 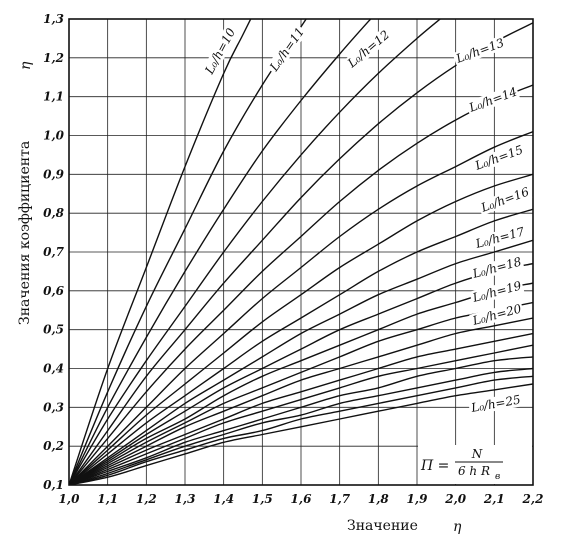 I want to click on y-tick-label: 1,2, so click(x=53, y=58).